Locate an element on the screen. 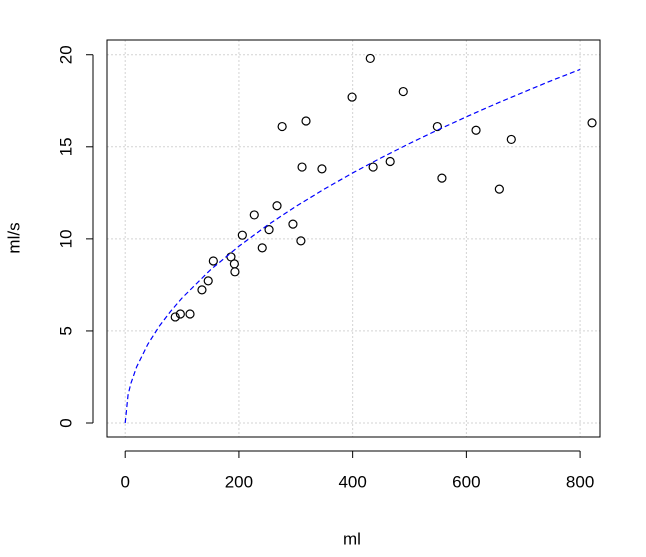  x-tick-label: 600 is located at coordinates (466, 481).